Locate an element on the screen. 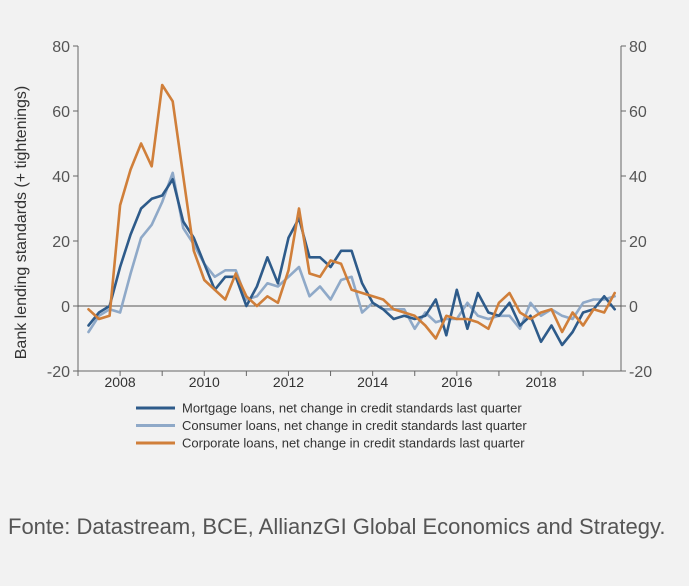  y-tick-label-left: -20 is located at coordinates (58, 372).